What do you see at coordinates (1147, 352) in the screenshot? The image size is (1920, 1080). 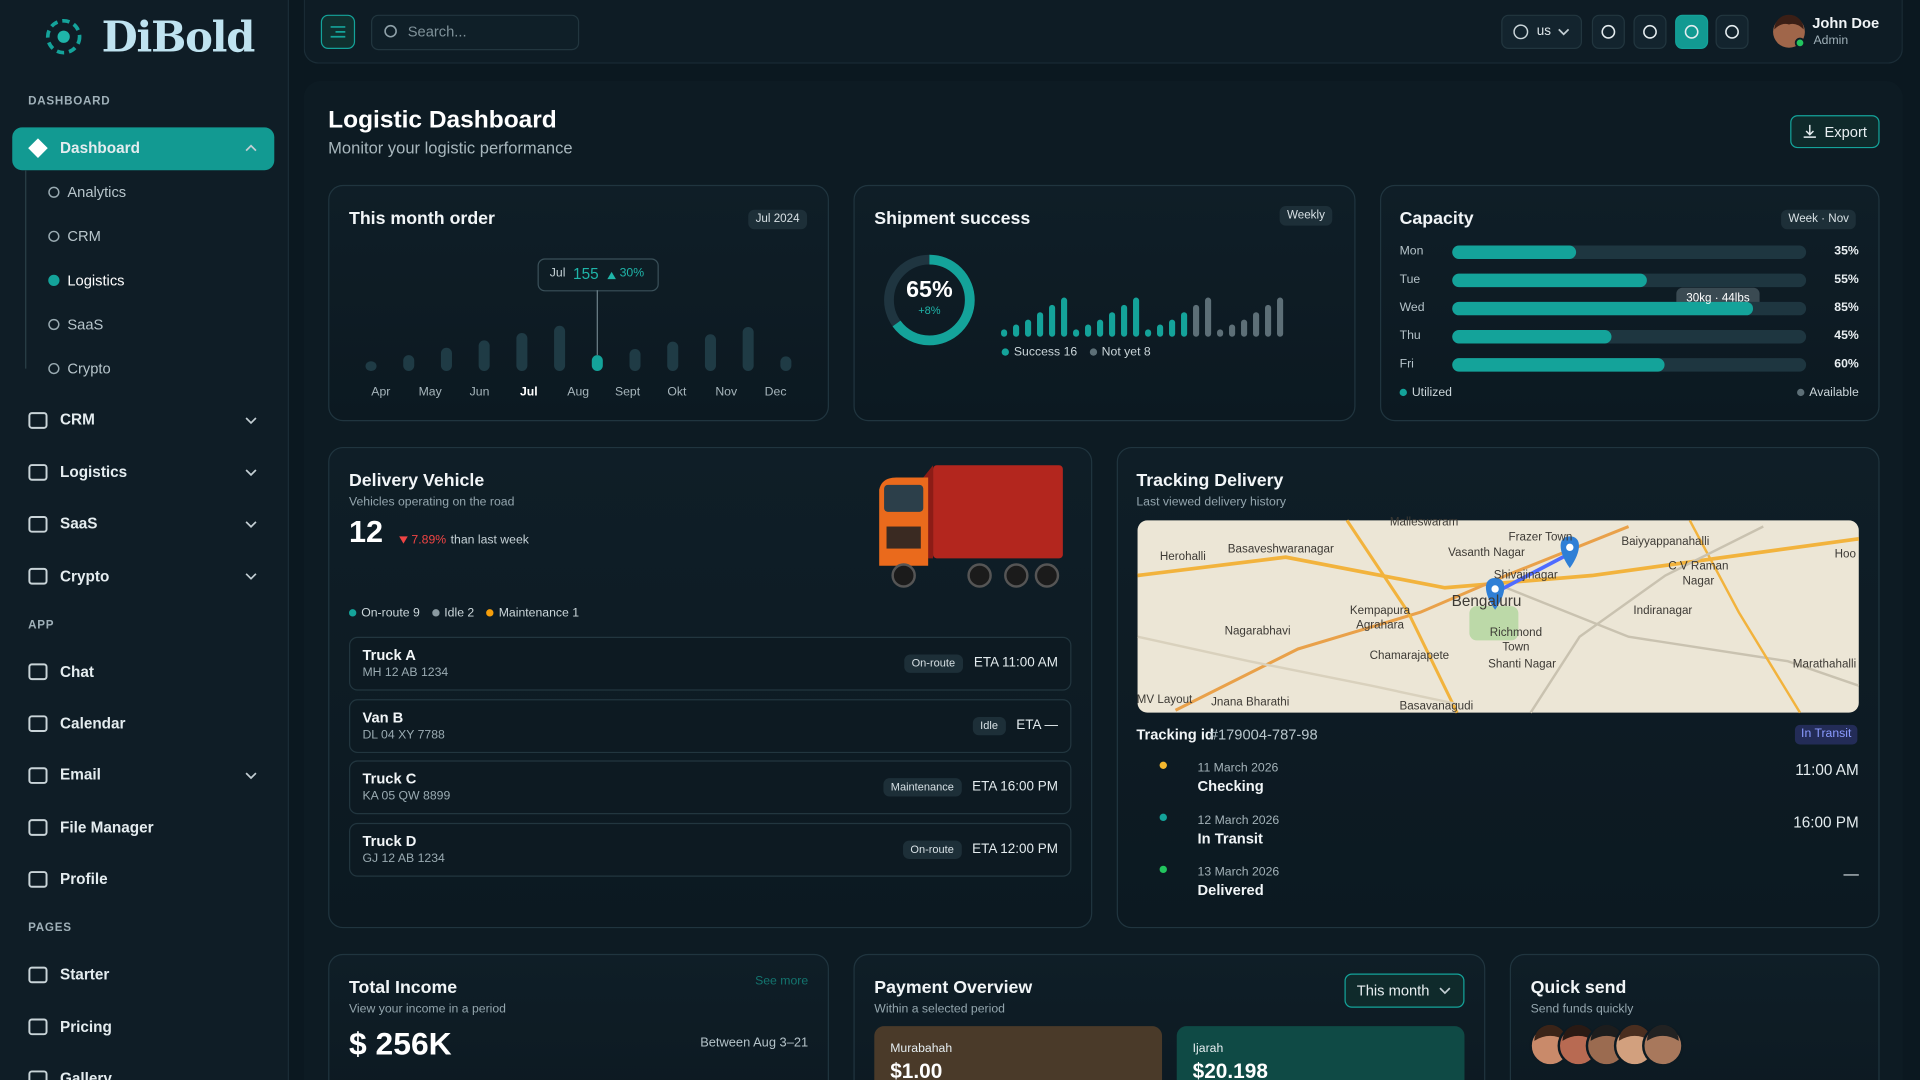 I see `legend-count: 8` at bounding box center [1147, 352].